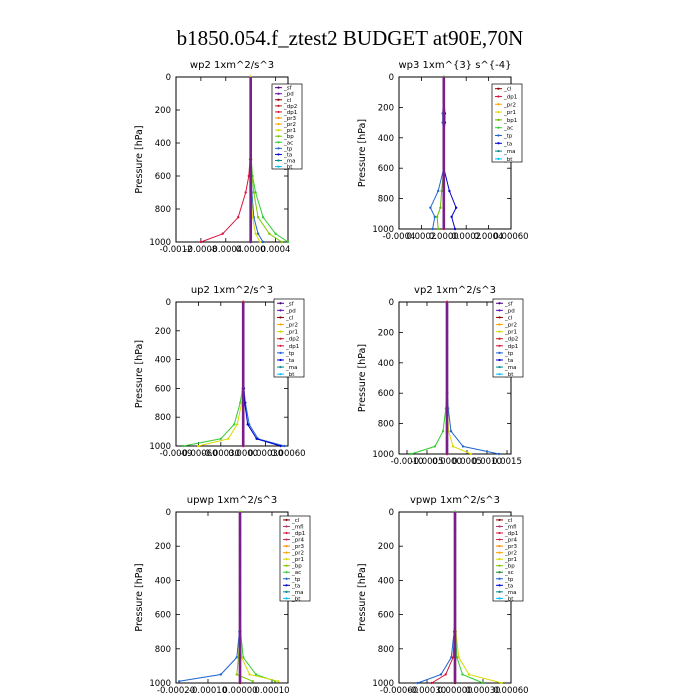 Image resolution: width=700 pixels, height=700 pixels. What do you see at coordinates (510, 121) in the screenshot?
I see `legend-entry: _bp1` at bounding box center [510, 121].